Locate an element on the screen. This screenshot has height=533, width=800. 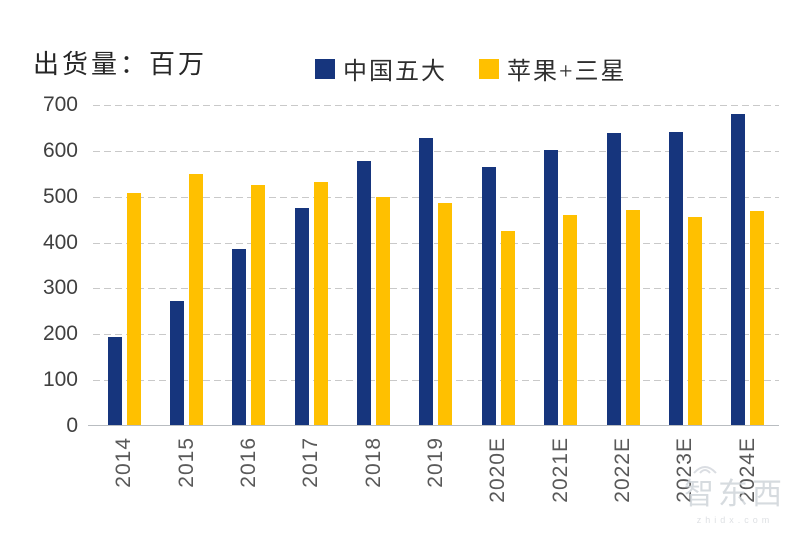
watermark: 智东西 zhidx.com is located at coordinates (735, 495).